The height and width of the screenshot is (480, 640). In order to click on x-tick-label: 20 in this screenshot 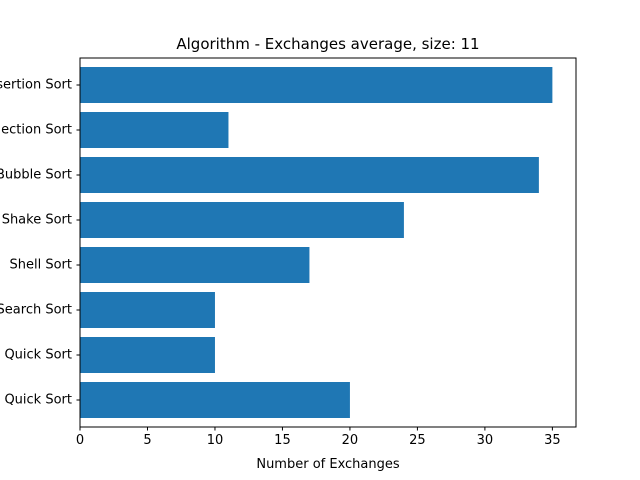, I will do `click(350, 440)`.